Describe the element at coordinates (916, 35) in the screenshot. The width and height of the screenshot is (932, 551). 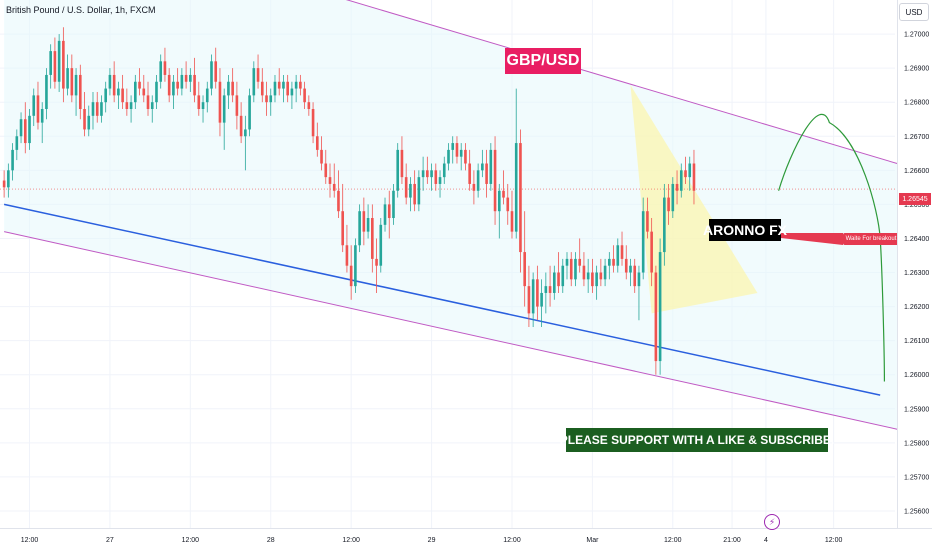
I see `price-tick-label: 1.27000` at that location.